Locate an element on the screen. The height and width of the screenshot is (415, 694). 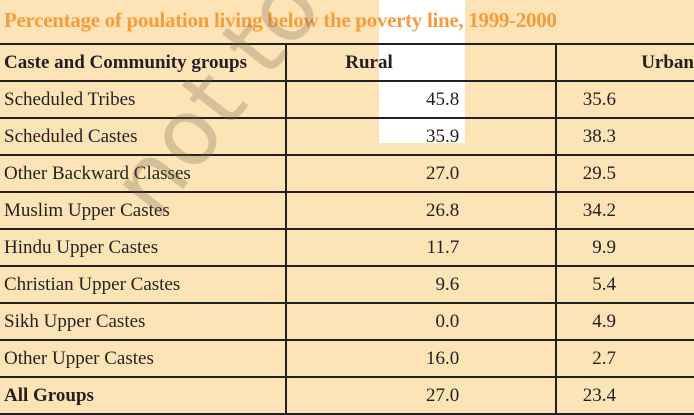
group-cell: Scheduled Tribes is located at coordinates (144, 99).